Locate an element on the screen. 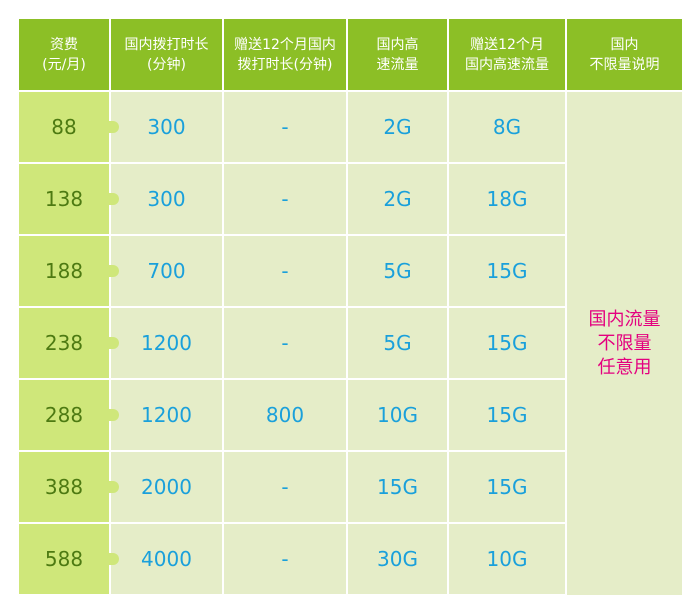 The height and width of the screenshot is (613, 700). unlimited-note: 国内流量 不限量 任意用 is located at coordinates (624, 343).